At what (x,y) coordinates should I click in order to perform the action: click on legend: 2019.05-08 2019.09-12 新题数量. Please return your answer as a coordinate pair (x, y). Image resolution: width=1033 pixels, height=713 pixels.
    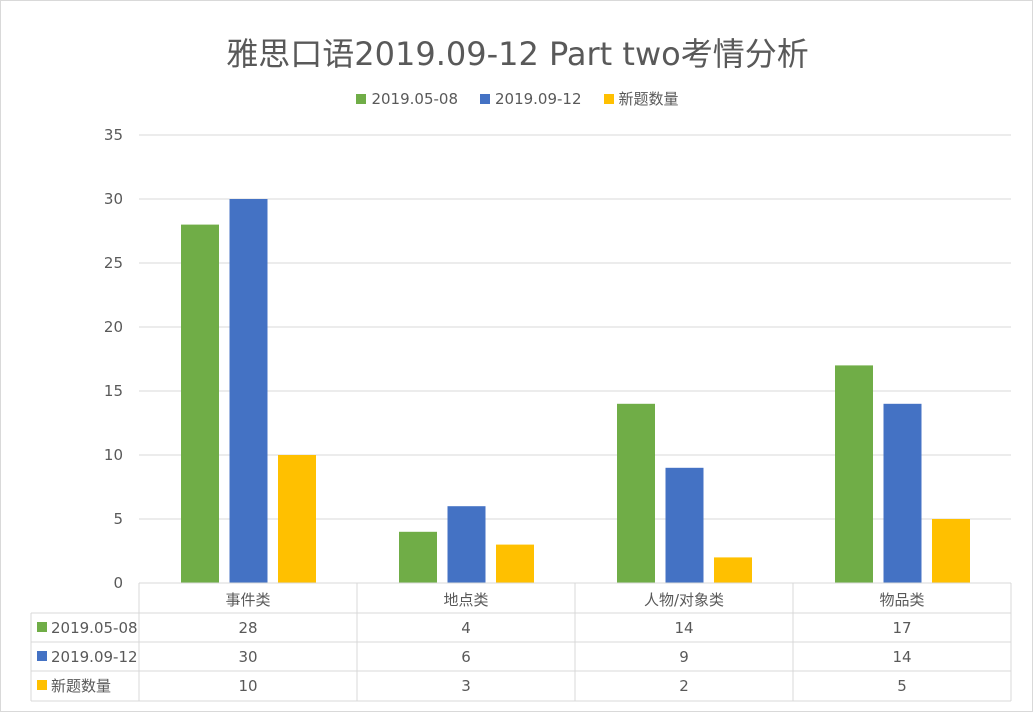
    Looking at the image, I should click on (517, 98).